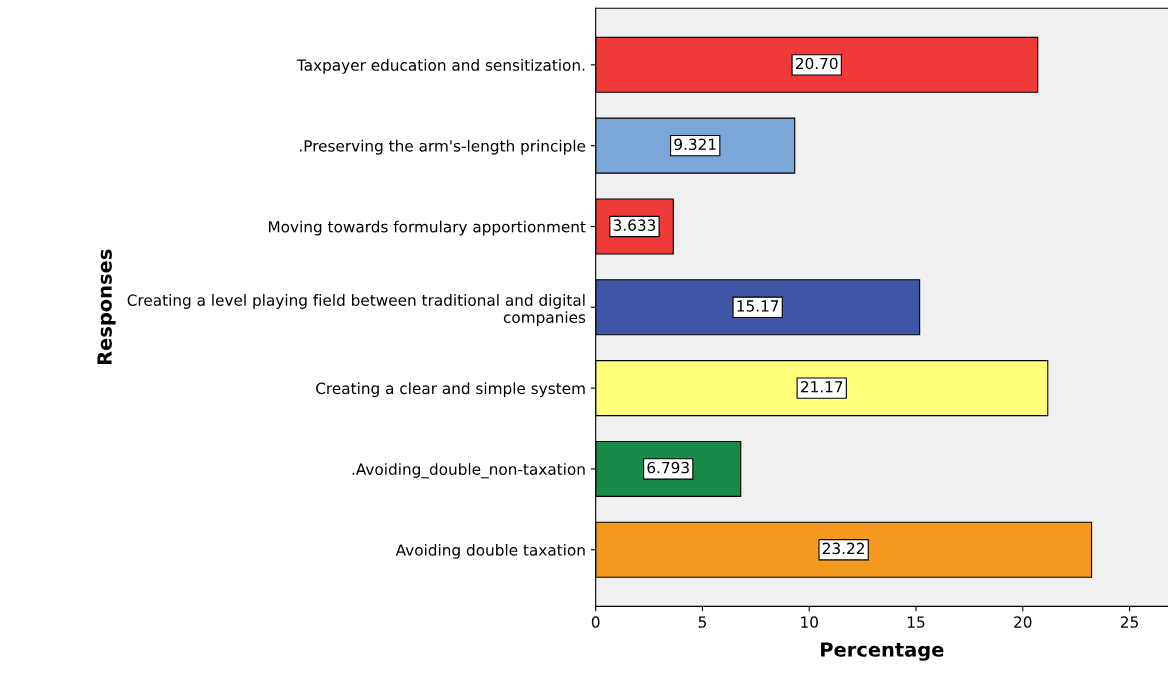 This screenshot has height=689, width=1168. What do you see at coordinates (595, 622) in the screenshot?
I see `x-tick-label: 0` at bounding box center [595, 622].